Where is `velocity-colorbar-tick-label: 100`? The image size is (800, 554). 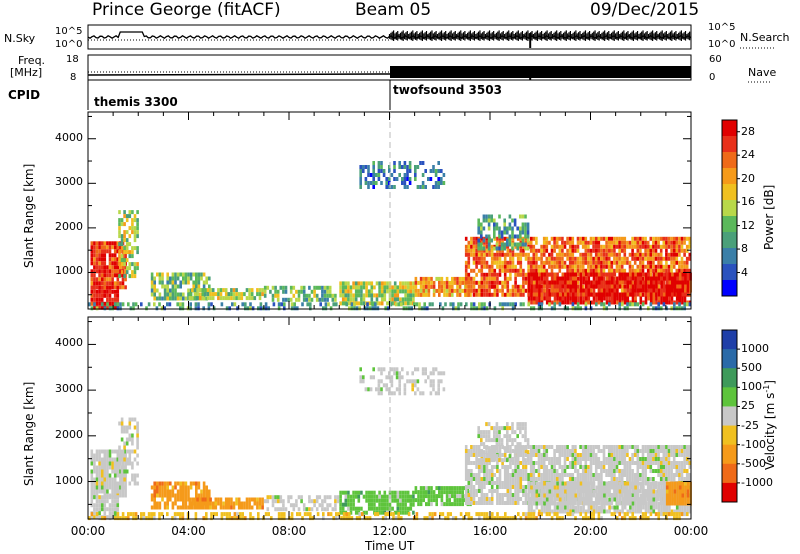
velocity-colorbar-tick-label: 100 is located at coordinates (751, 387).